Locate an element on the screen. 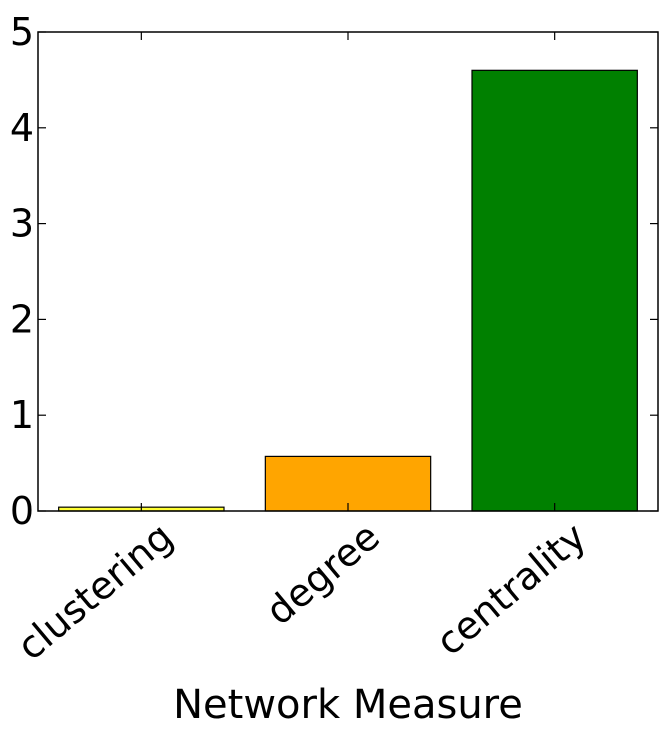  x-tick-label-centrality: centrality is located at coordinates (511, 589).